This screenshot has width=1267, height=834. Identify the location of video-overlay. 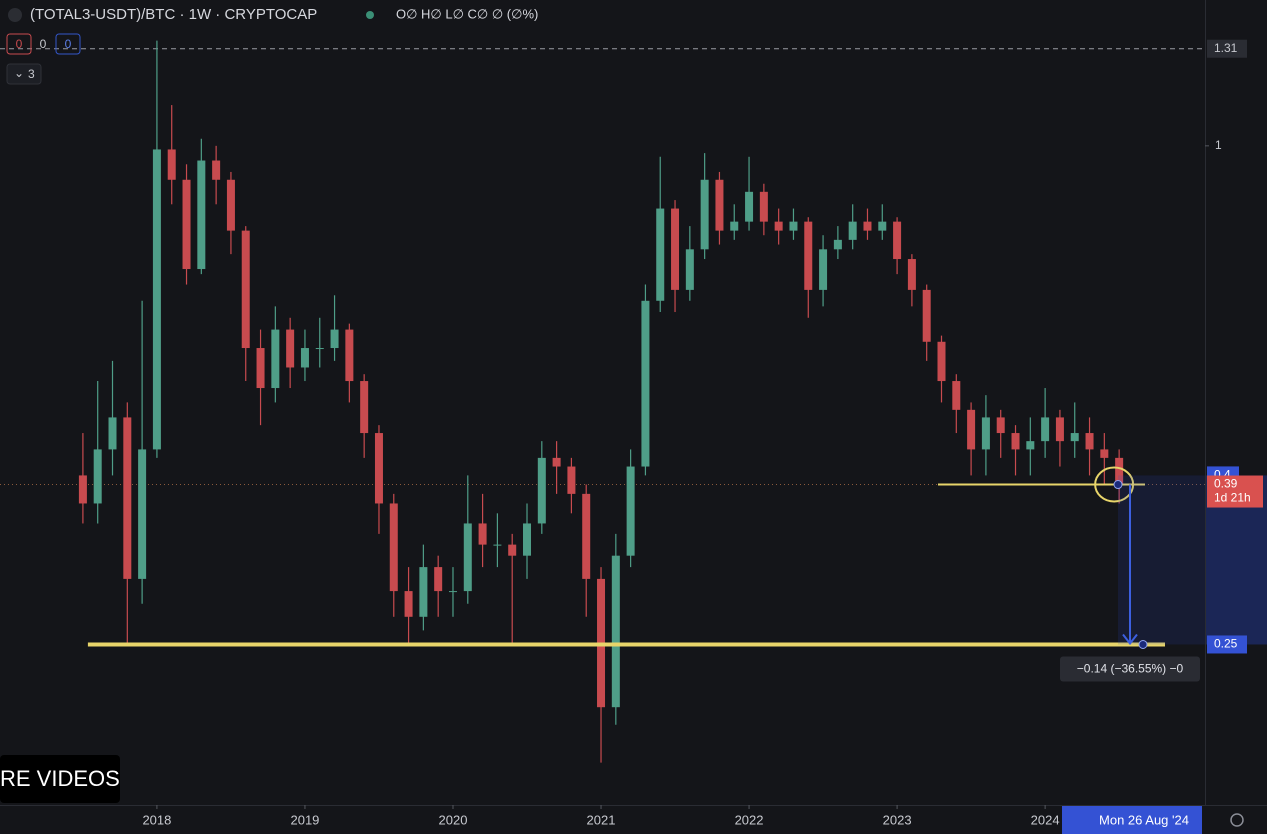
(60, 779).